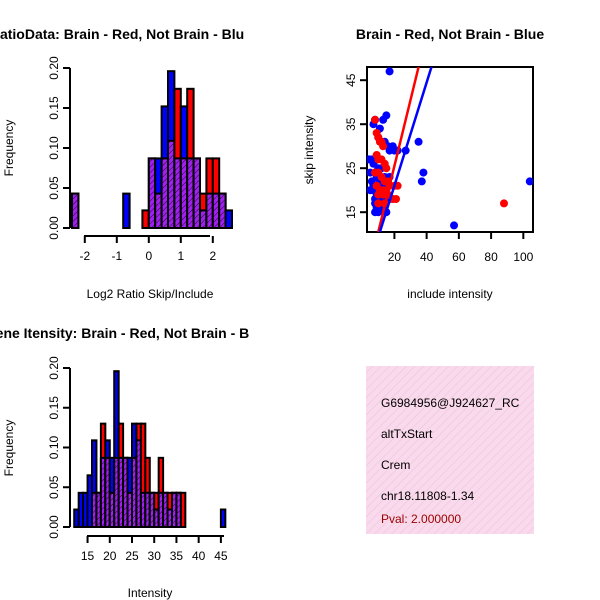 The width and height of the screenshot is (600, 600). Describe the element at coordinates (309, 150) in the screenshot. I see `scatter-y-label: skip intensity` at that location.